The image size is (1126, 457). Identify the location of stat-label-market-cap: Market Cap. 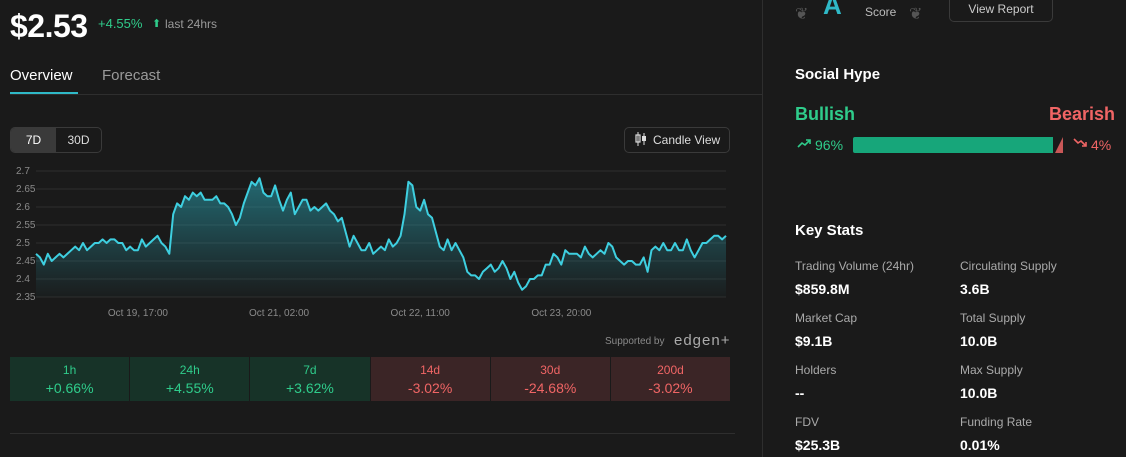
(826, 318).